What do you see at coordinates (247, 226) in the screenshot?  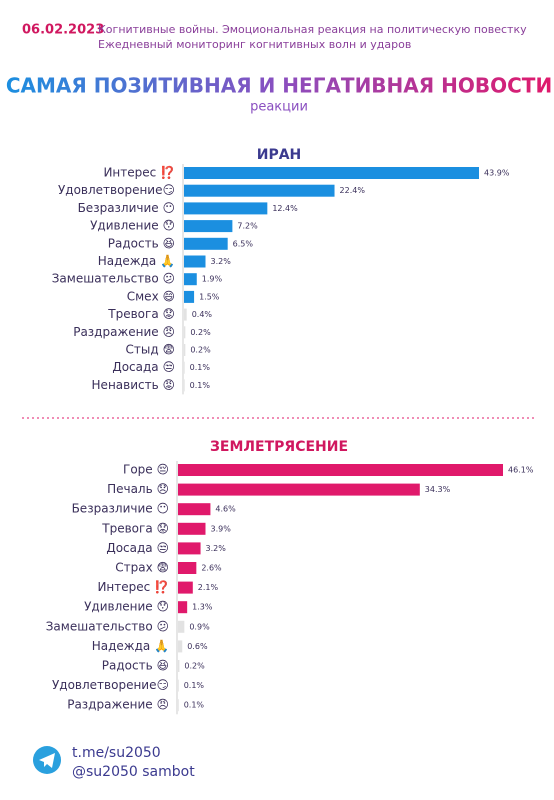 I see `value-label: 7.2%` at bounding box center [247, 226].